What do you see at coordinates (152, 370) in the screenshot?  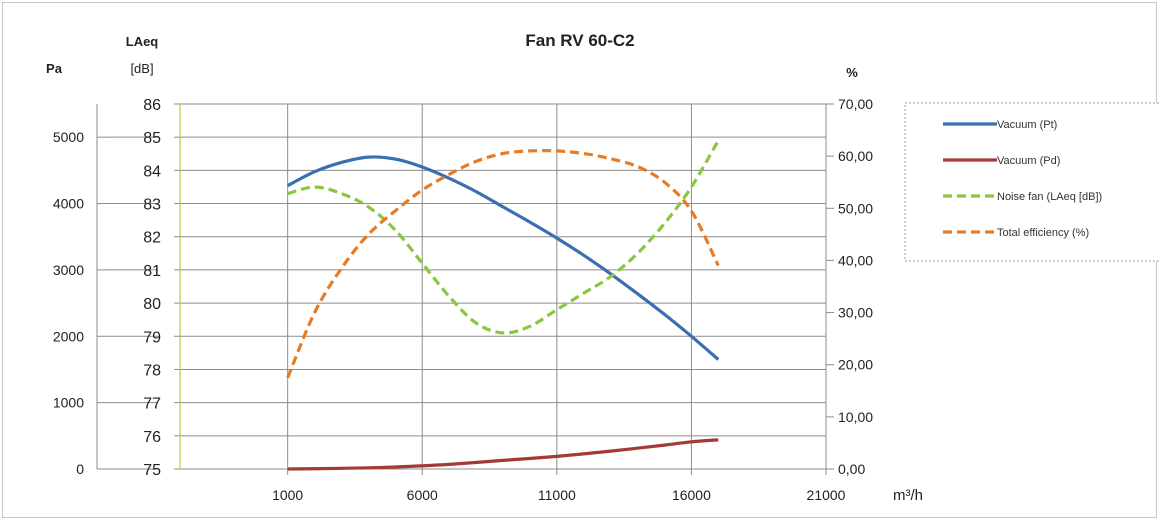 I see `laeq-tick-label: 78` at bounding box center [152, 370].